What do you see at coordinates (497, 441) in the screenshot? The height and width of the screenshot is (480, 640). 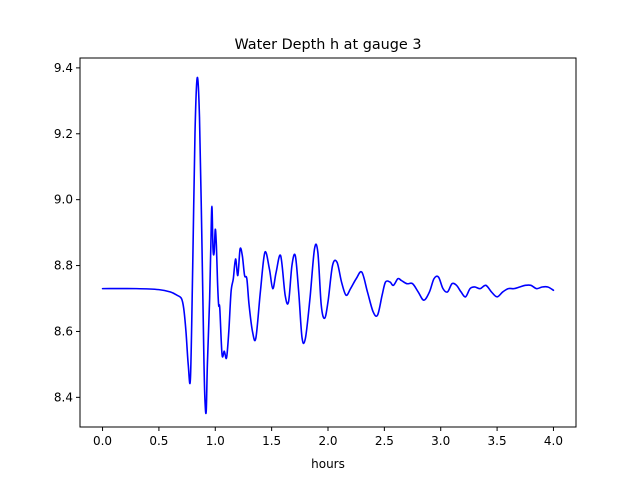 I see `x-tick-label: 3.5` at bounding box center [497, 441].